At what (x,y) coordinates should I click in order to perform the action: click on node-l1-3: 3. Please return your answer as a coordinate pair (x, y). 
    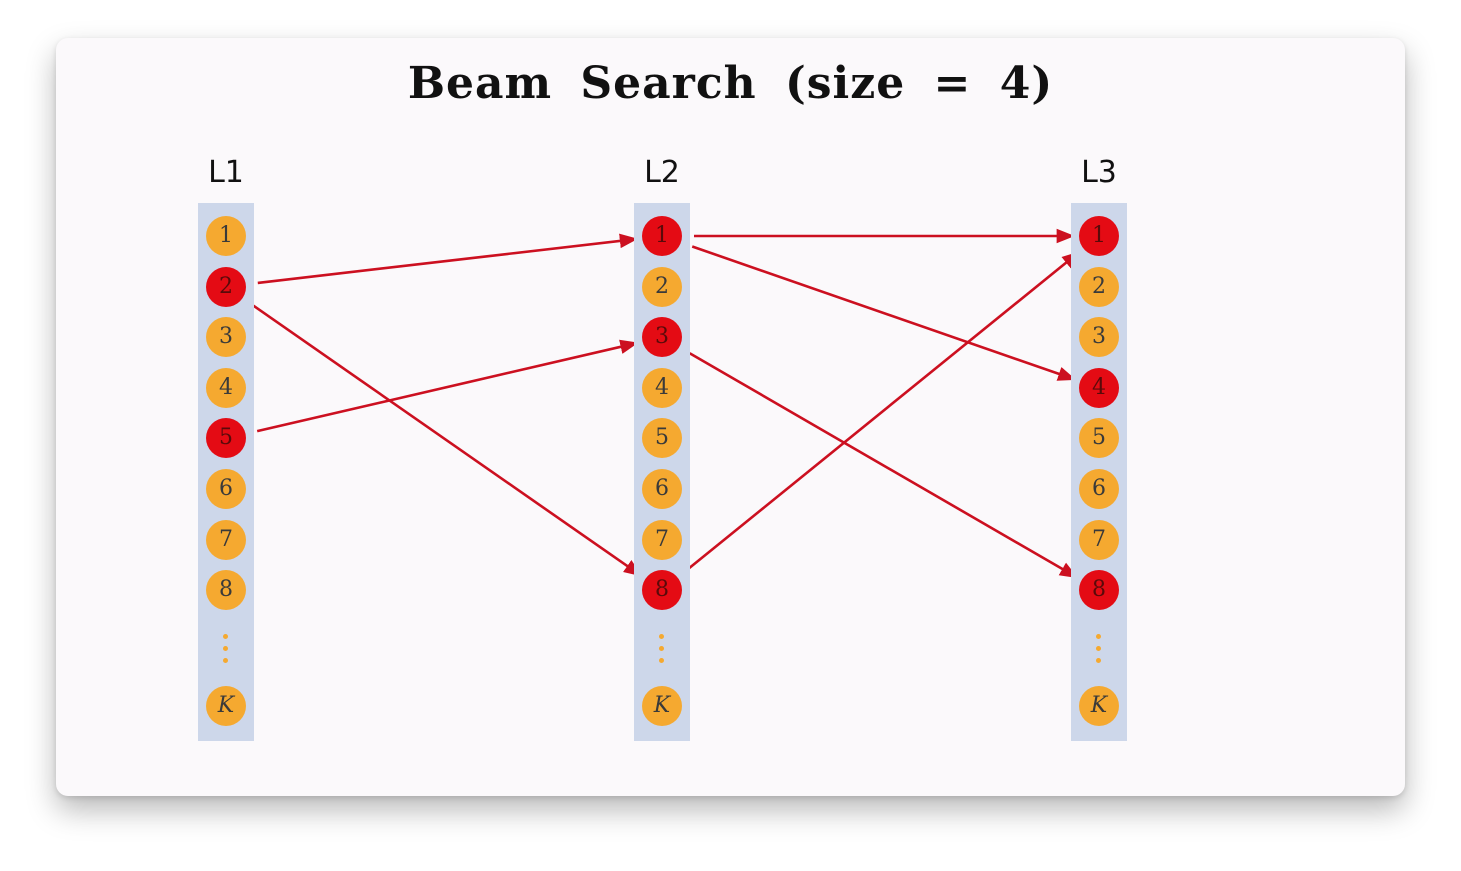
    Looking at the image, I should click on (226, 337).